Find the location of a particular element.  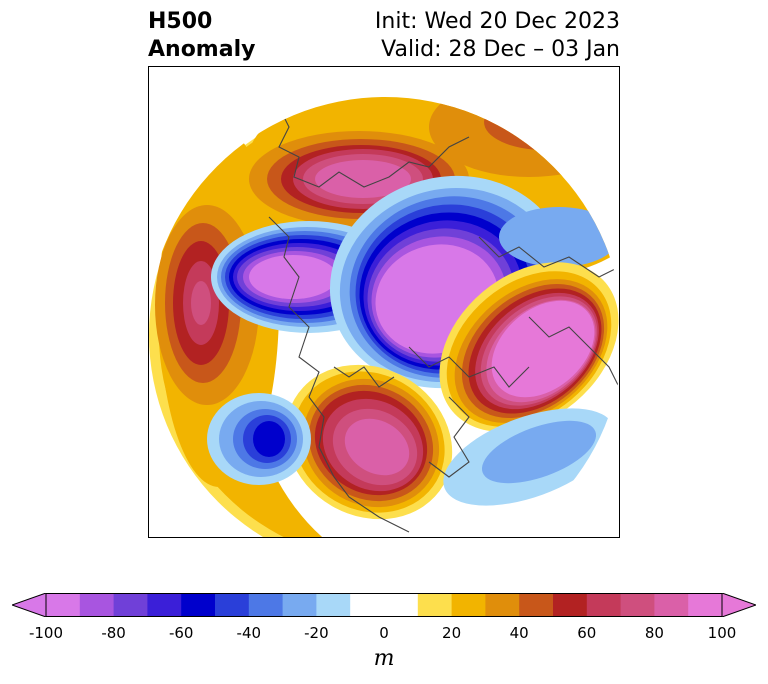

colorbar is located at coordinates (384, 605).